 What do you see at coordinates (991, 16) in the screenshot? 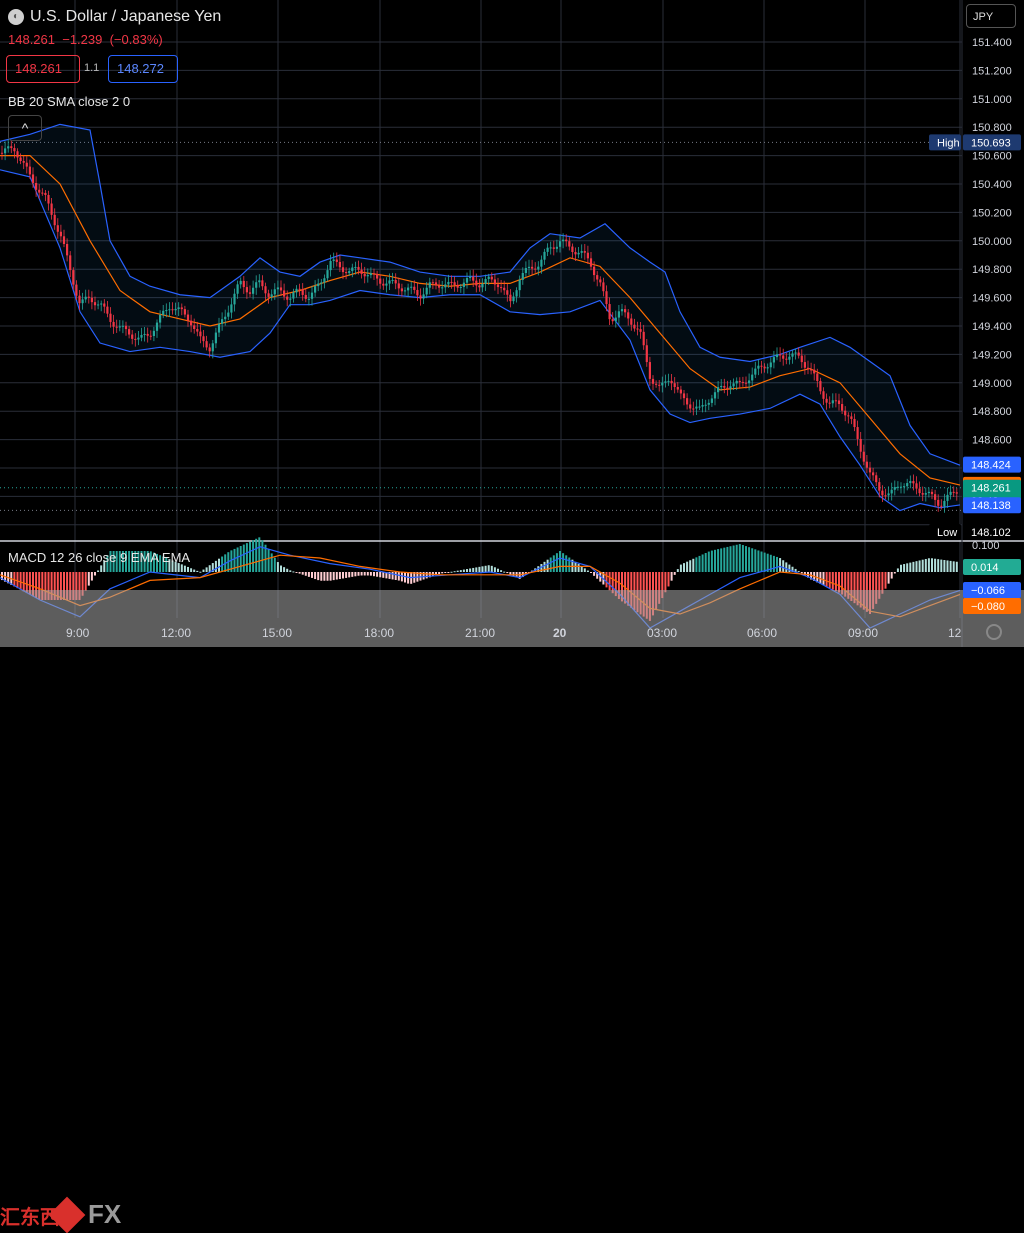
I see `currency-button: JPY` at bounding box center [991, 16].